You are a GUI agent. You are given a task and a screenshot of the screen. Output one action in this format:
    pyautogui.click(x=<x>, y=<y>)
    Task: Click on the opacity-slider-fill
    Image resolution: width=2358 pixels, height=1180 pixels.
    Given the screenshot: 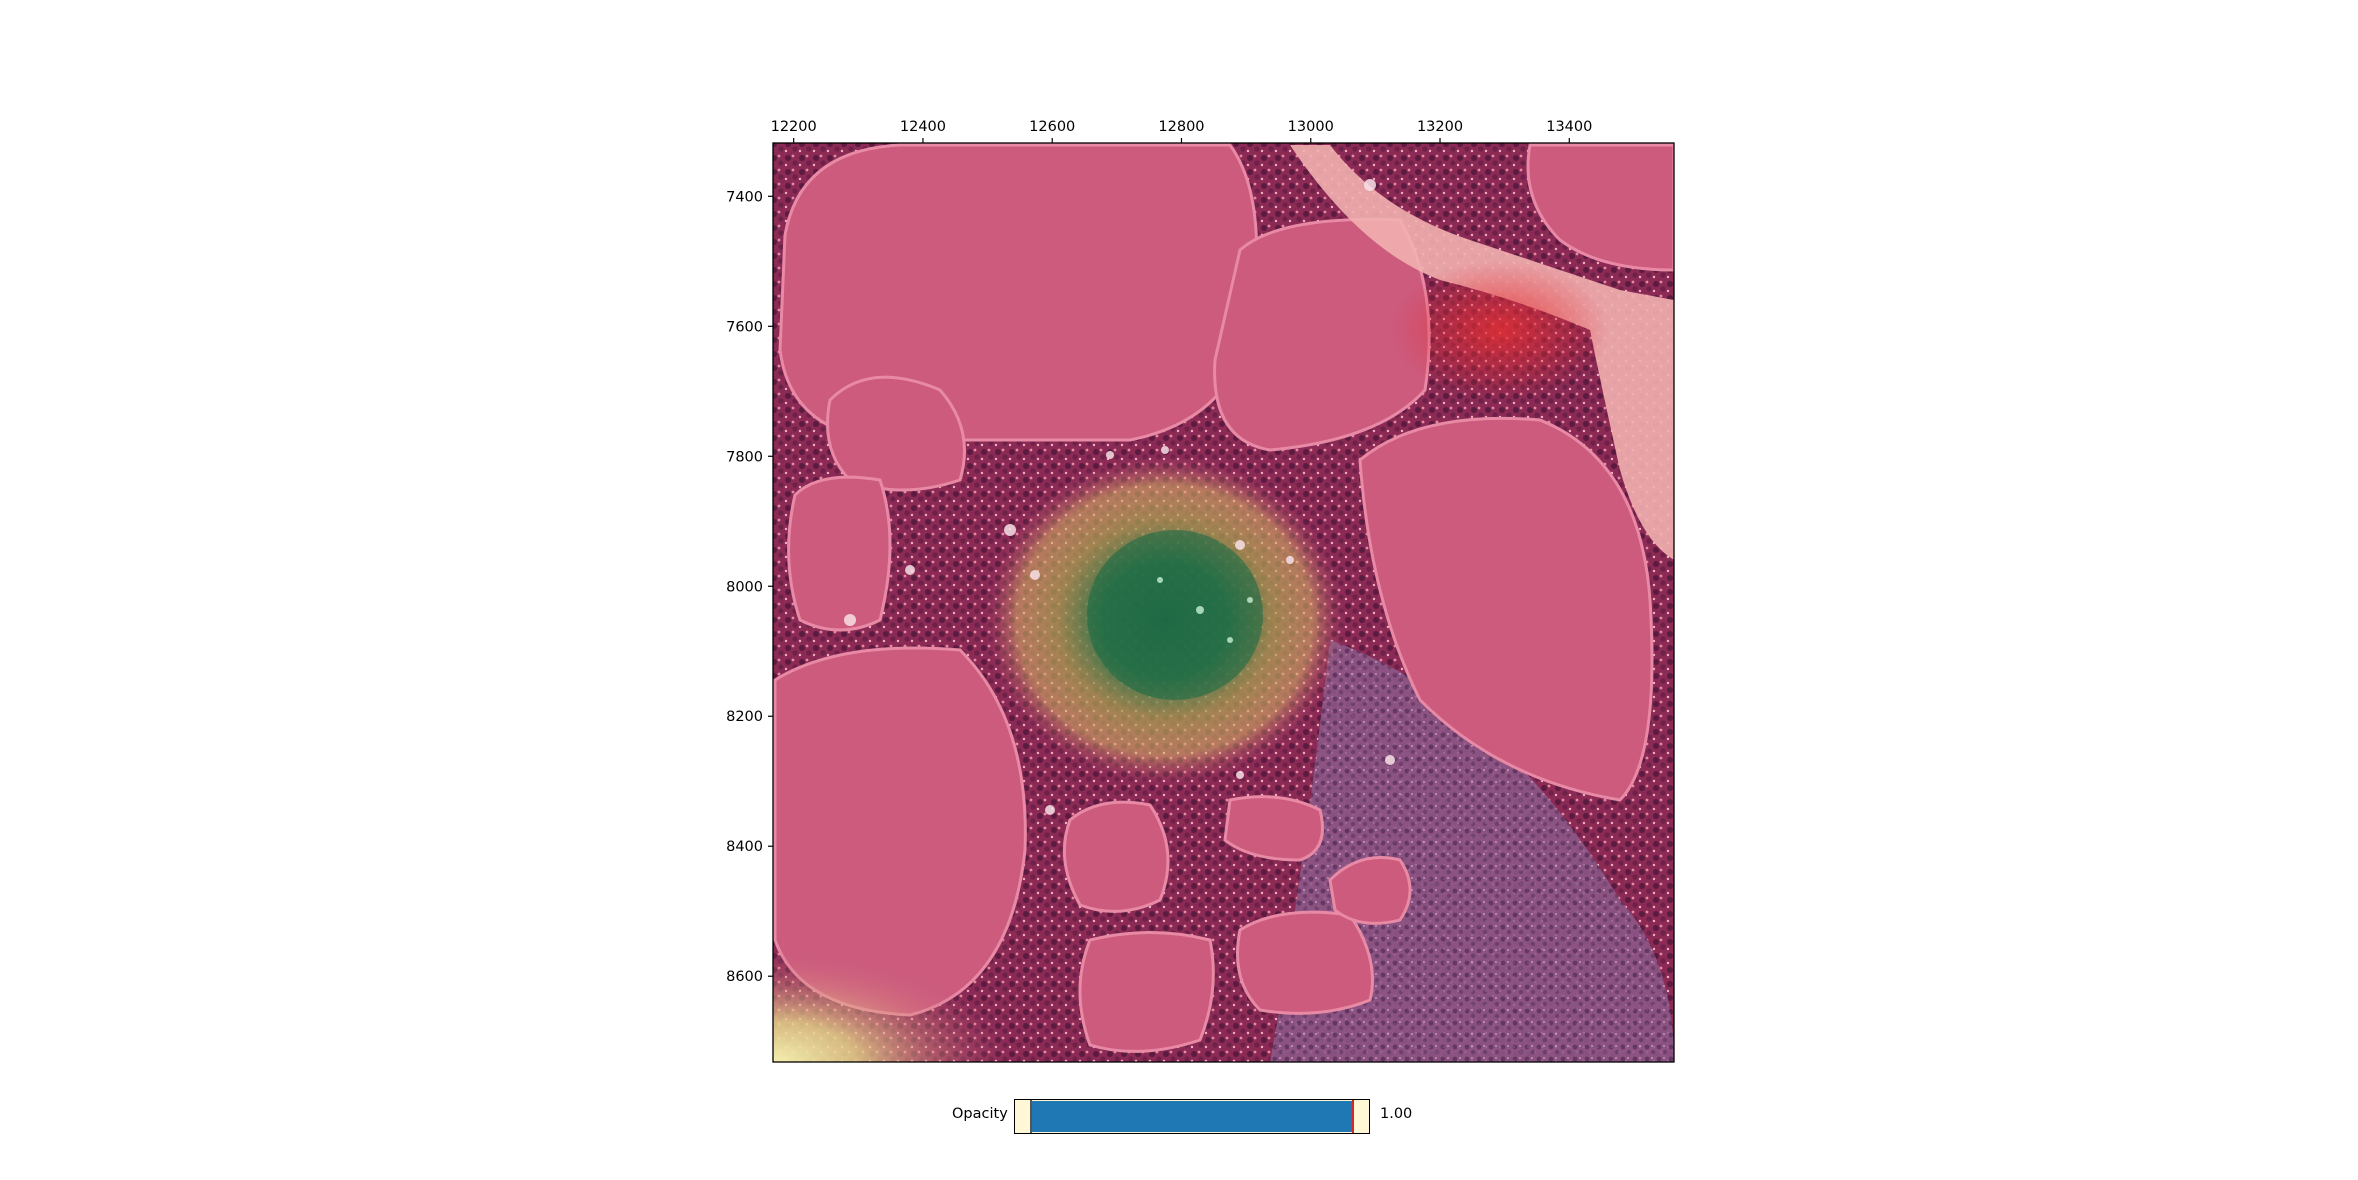 What is the action you would take?
    pyautogui.click(x=1192, y=1116)
    